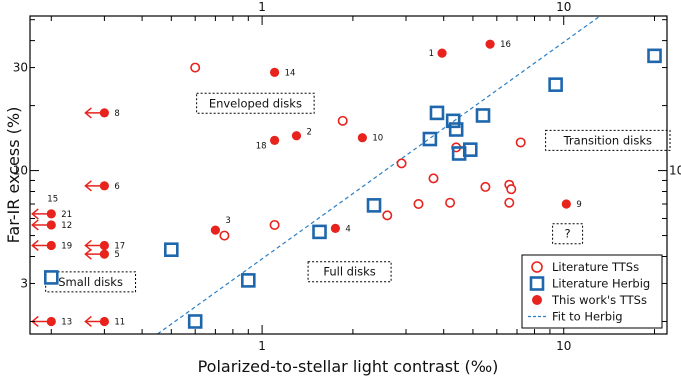 This screenshot has height=378, width=681. What do you see at coordinates (66, 246) in the screenshot?
I see `point-label: 19` at bounding box center [66, 246].